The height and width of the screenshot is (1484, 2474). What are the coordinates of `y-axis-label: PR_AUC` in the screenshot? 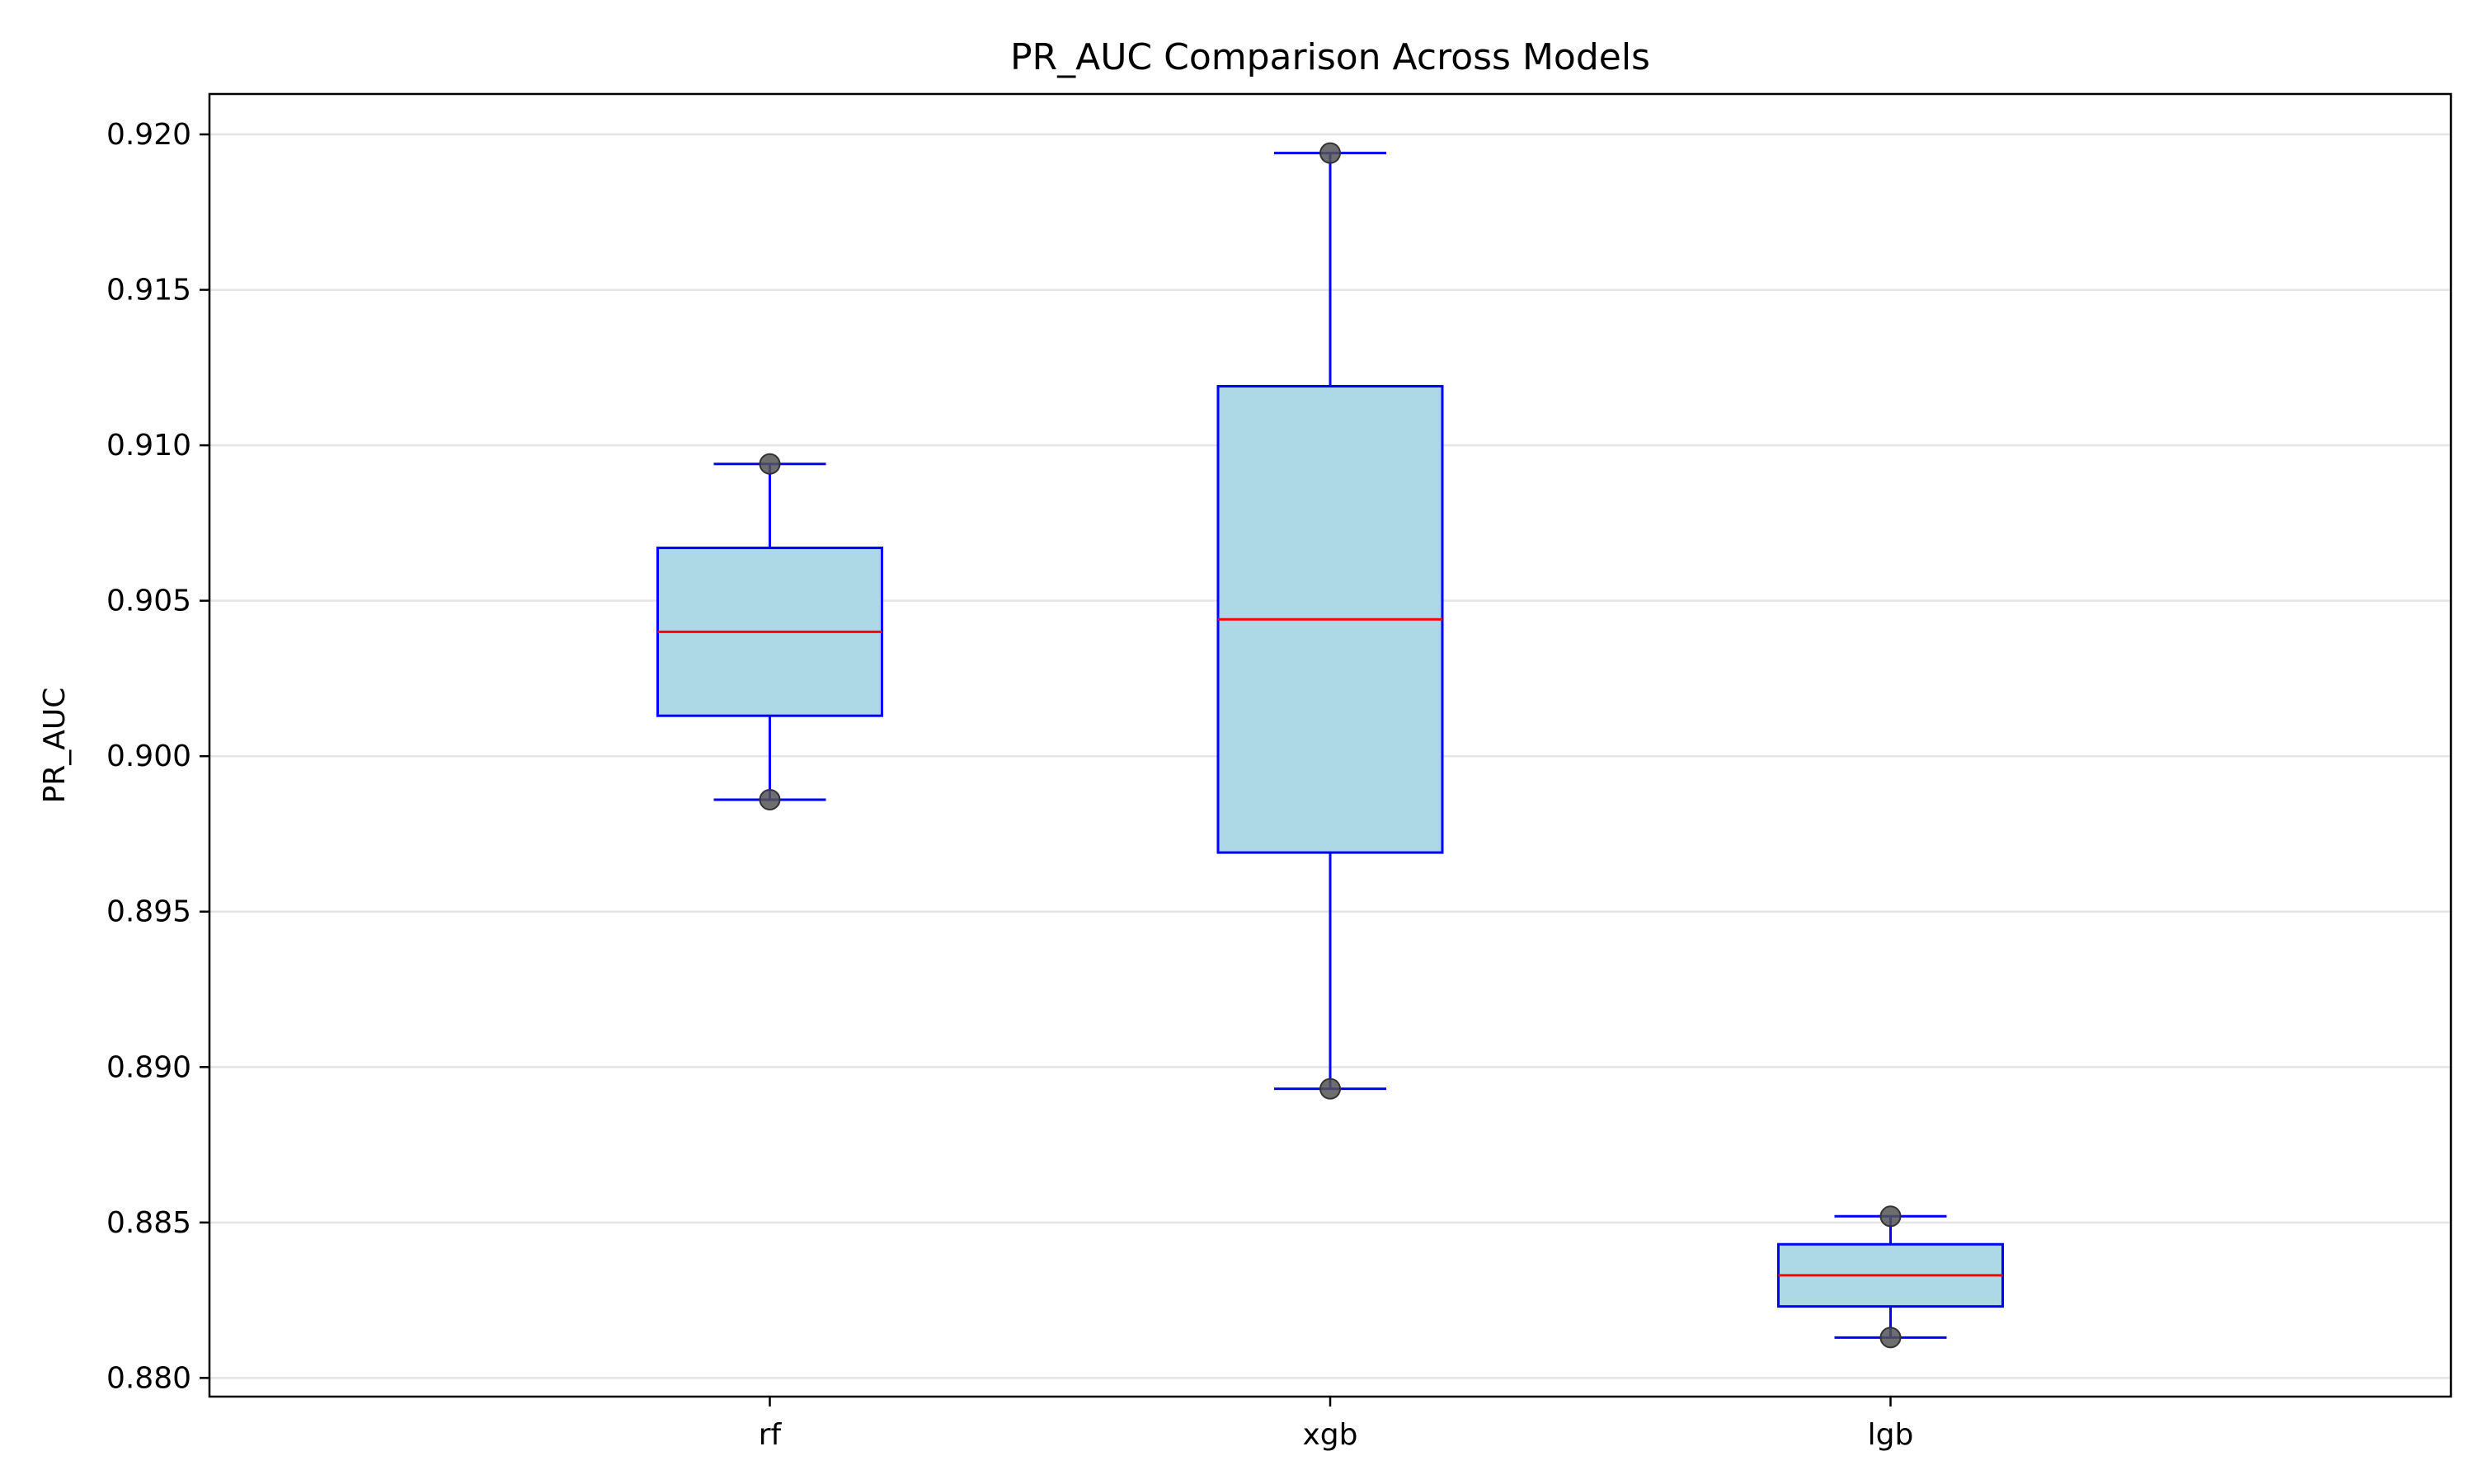 It's located at (55, 746).